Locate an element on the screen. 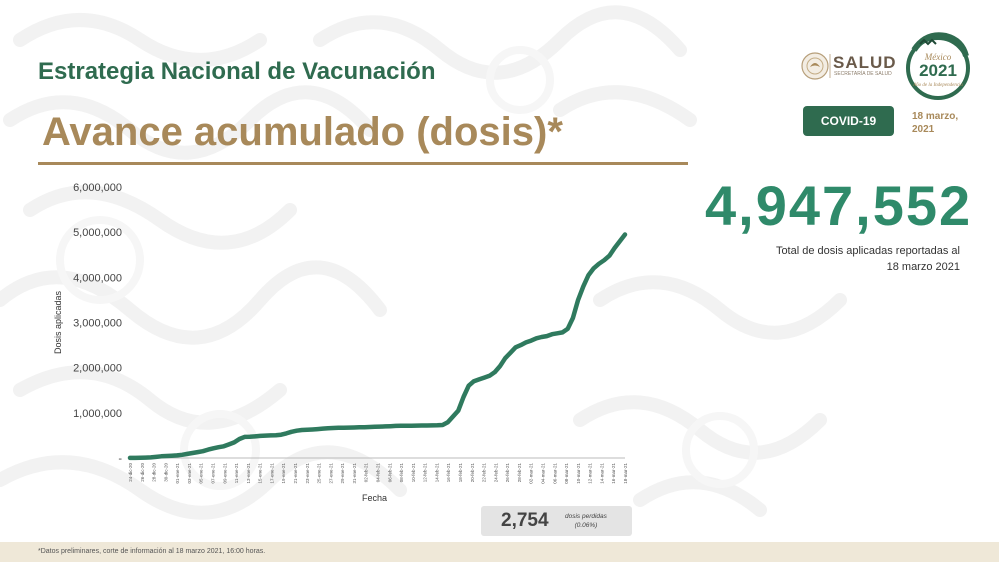 The image size is (999, 562). total-doses-value: 4,947,552 is located at coordinates (839, 205).